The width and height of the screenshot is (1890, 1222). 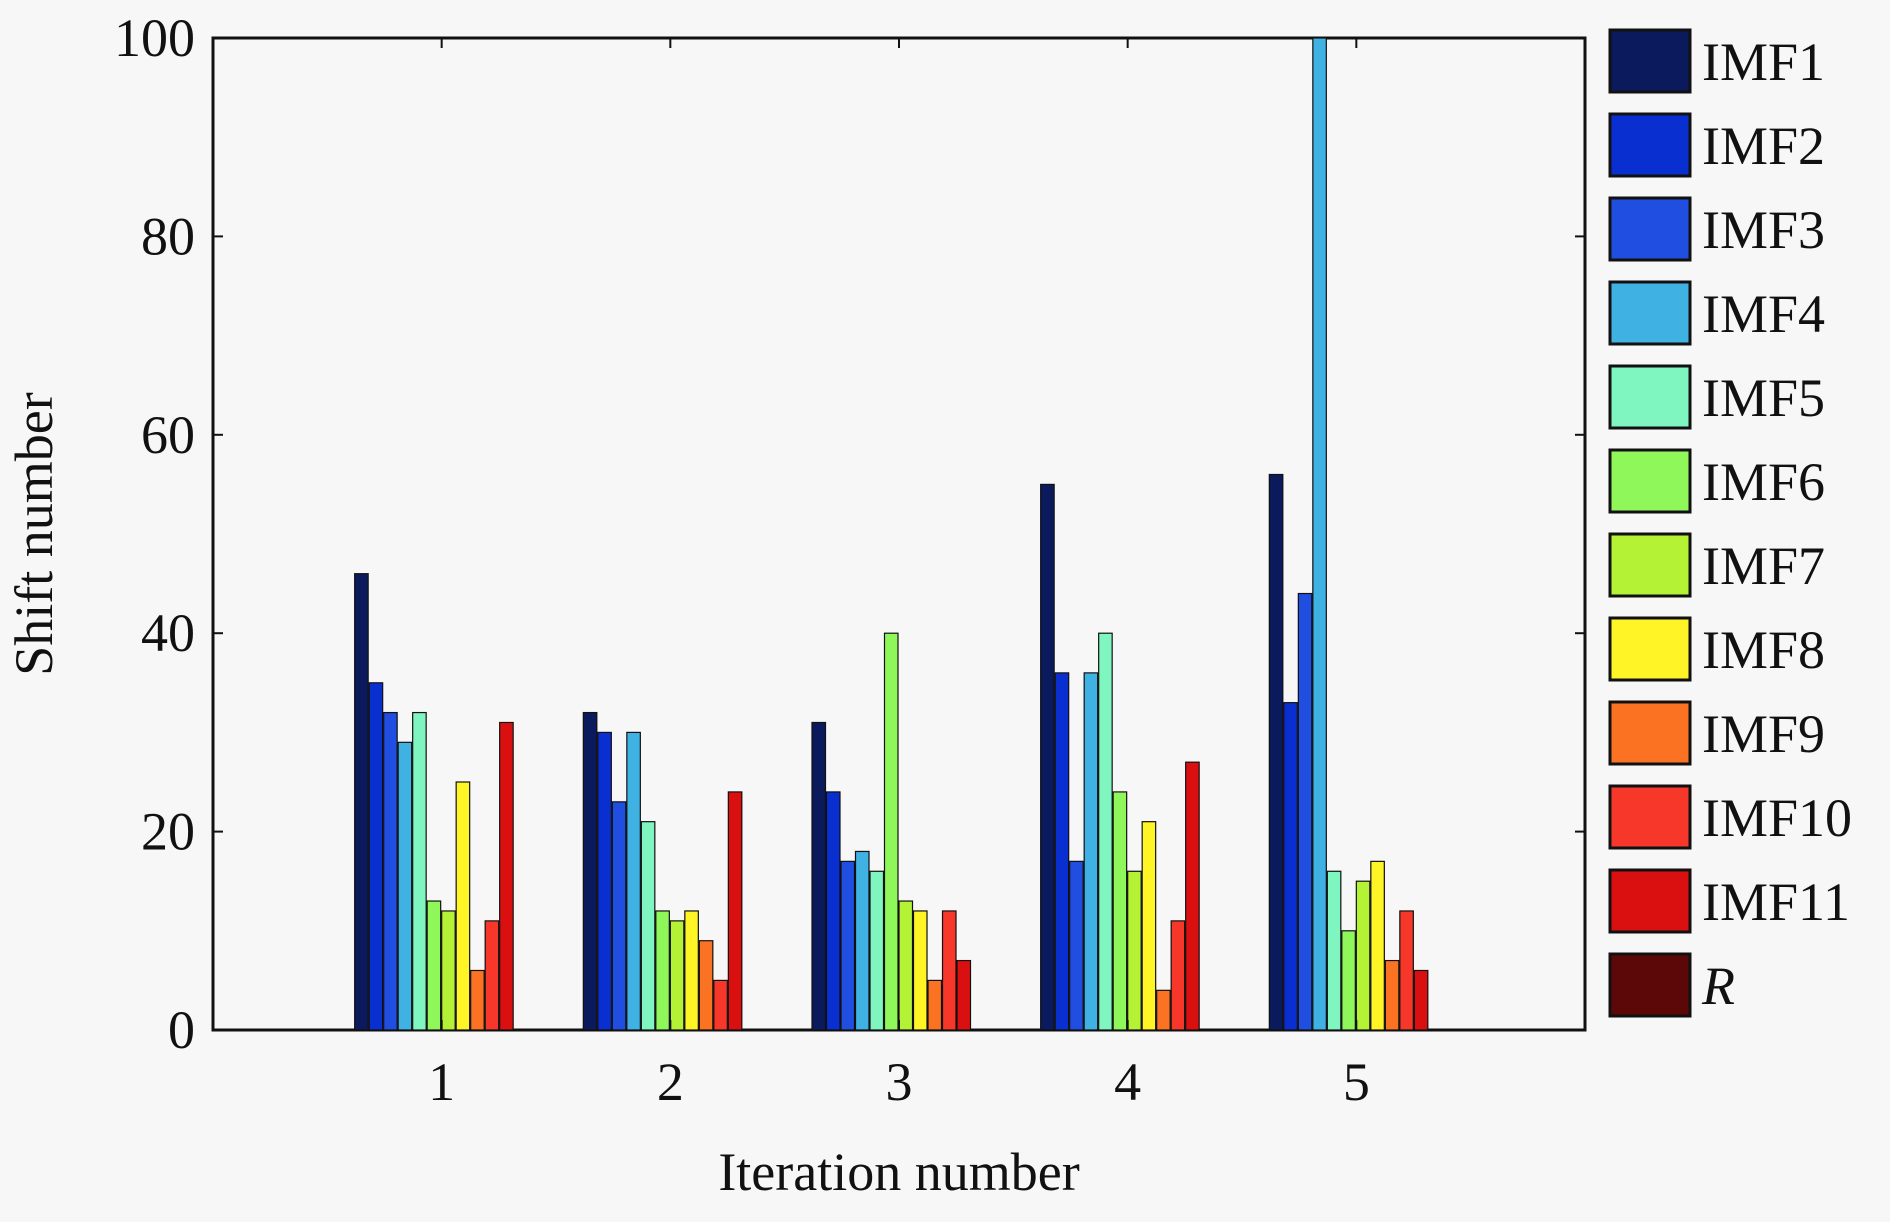 What do you see at coordinates (34, 533) in the screenshot?
I see `y-axis-label: Shift number` at bounding box center [34, 533].